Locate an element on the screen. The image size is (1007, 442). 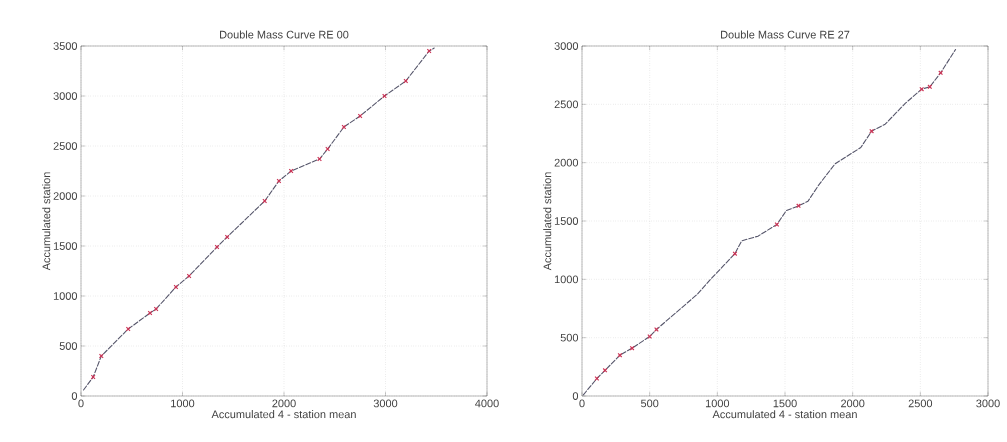
x-tick-label: 2500 is located at coordinates (920, 403).